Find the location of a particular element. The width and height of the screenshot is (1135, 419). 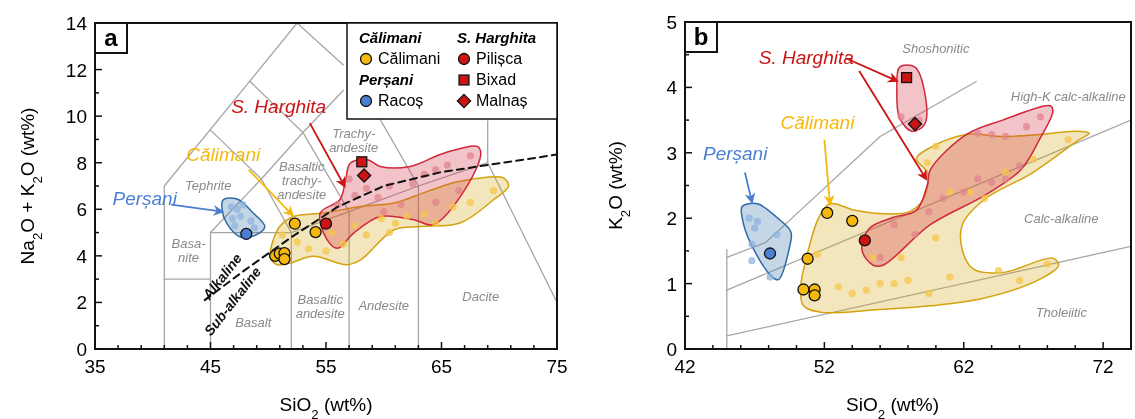

annotation: Tephrite is located at coordinates (208, 185).